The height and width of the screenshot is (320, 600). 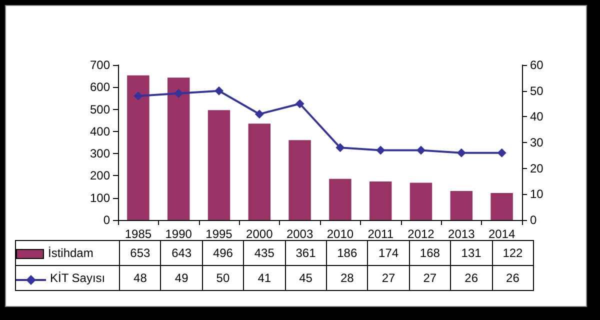 I want to click on data-label: 49, so click(x=181, y=278).